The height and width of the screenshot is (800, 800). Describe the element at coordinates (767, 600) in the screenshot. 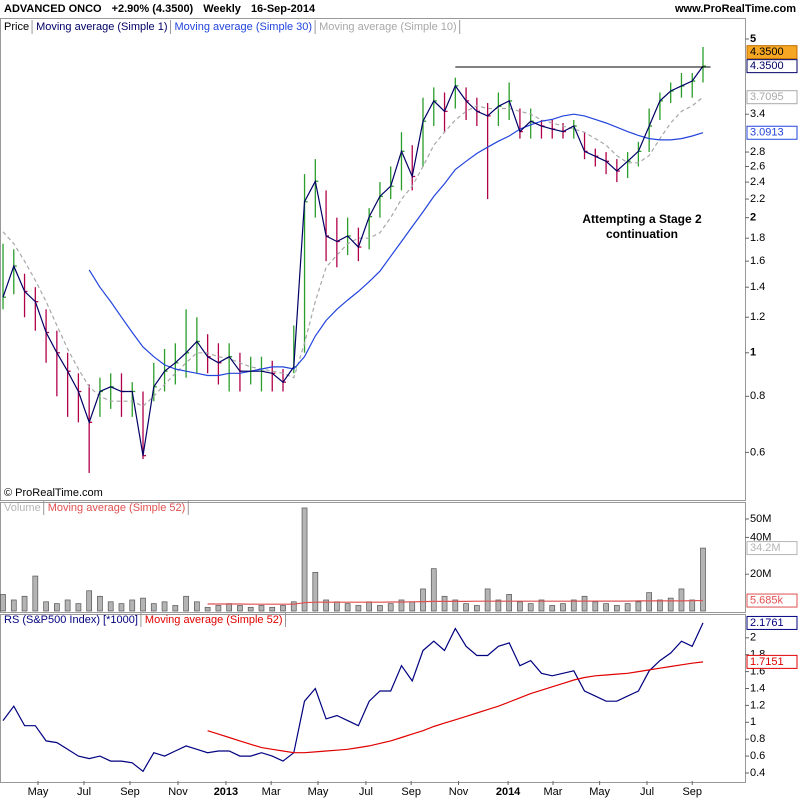

I see `value-tag-label: 5.685k` at that location.